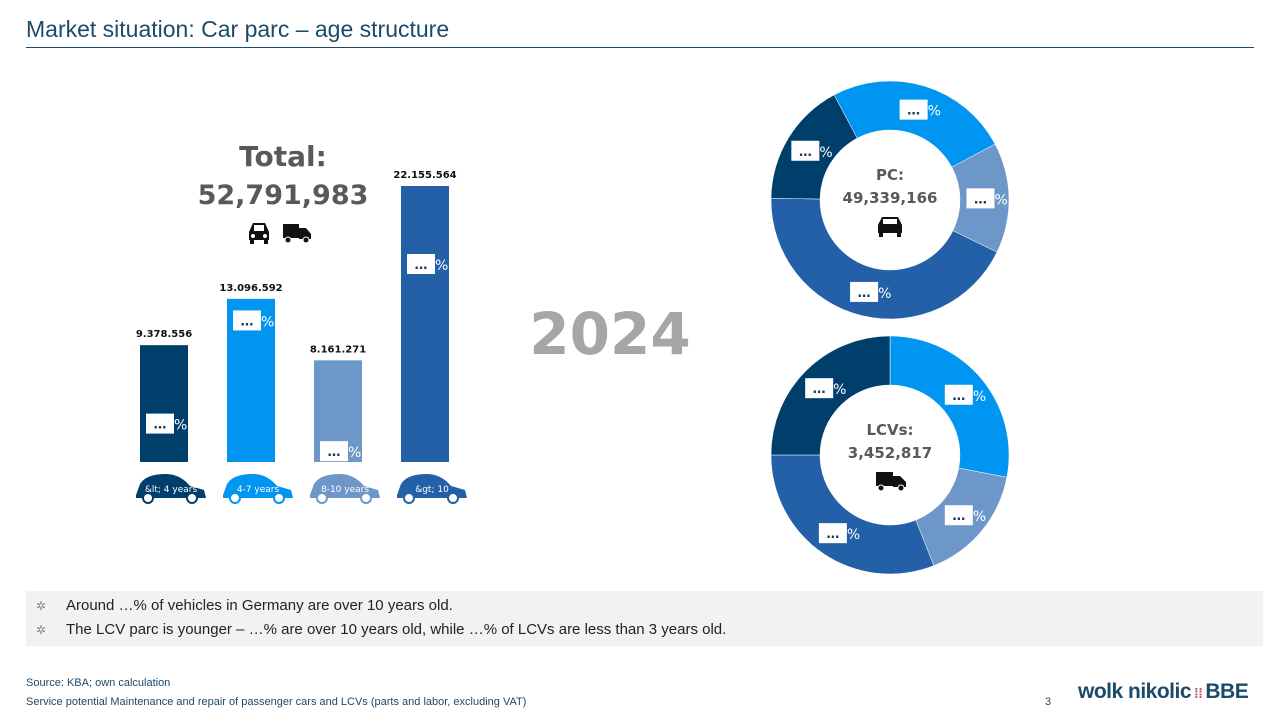  What do you see at coordinates (424, 175) in the screenshot?
I see `bar-value-label: 22.155.564` at bounding box center [424, 175].